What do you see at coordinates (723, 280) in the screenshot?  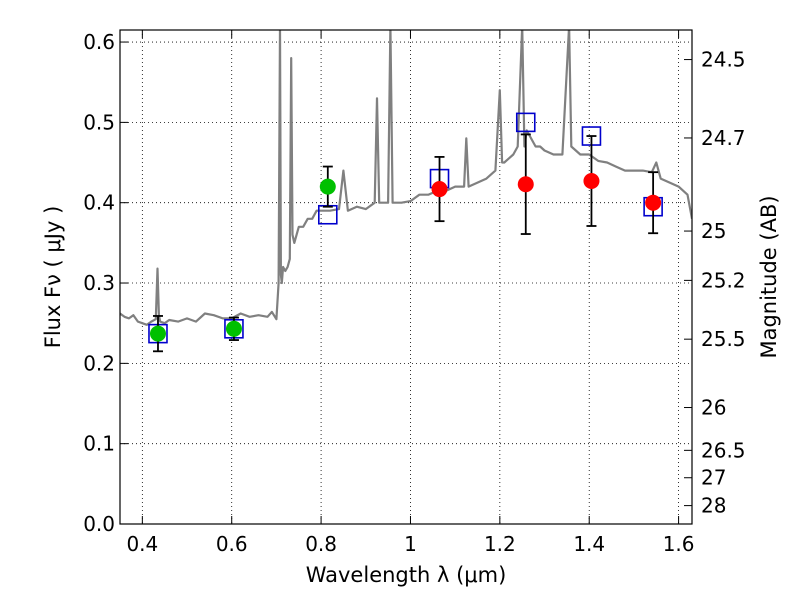 I see `mag-tick-label: 25.2` at bounding box center [723, 280].